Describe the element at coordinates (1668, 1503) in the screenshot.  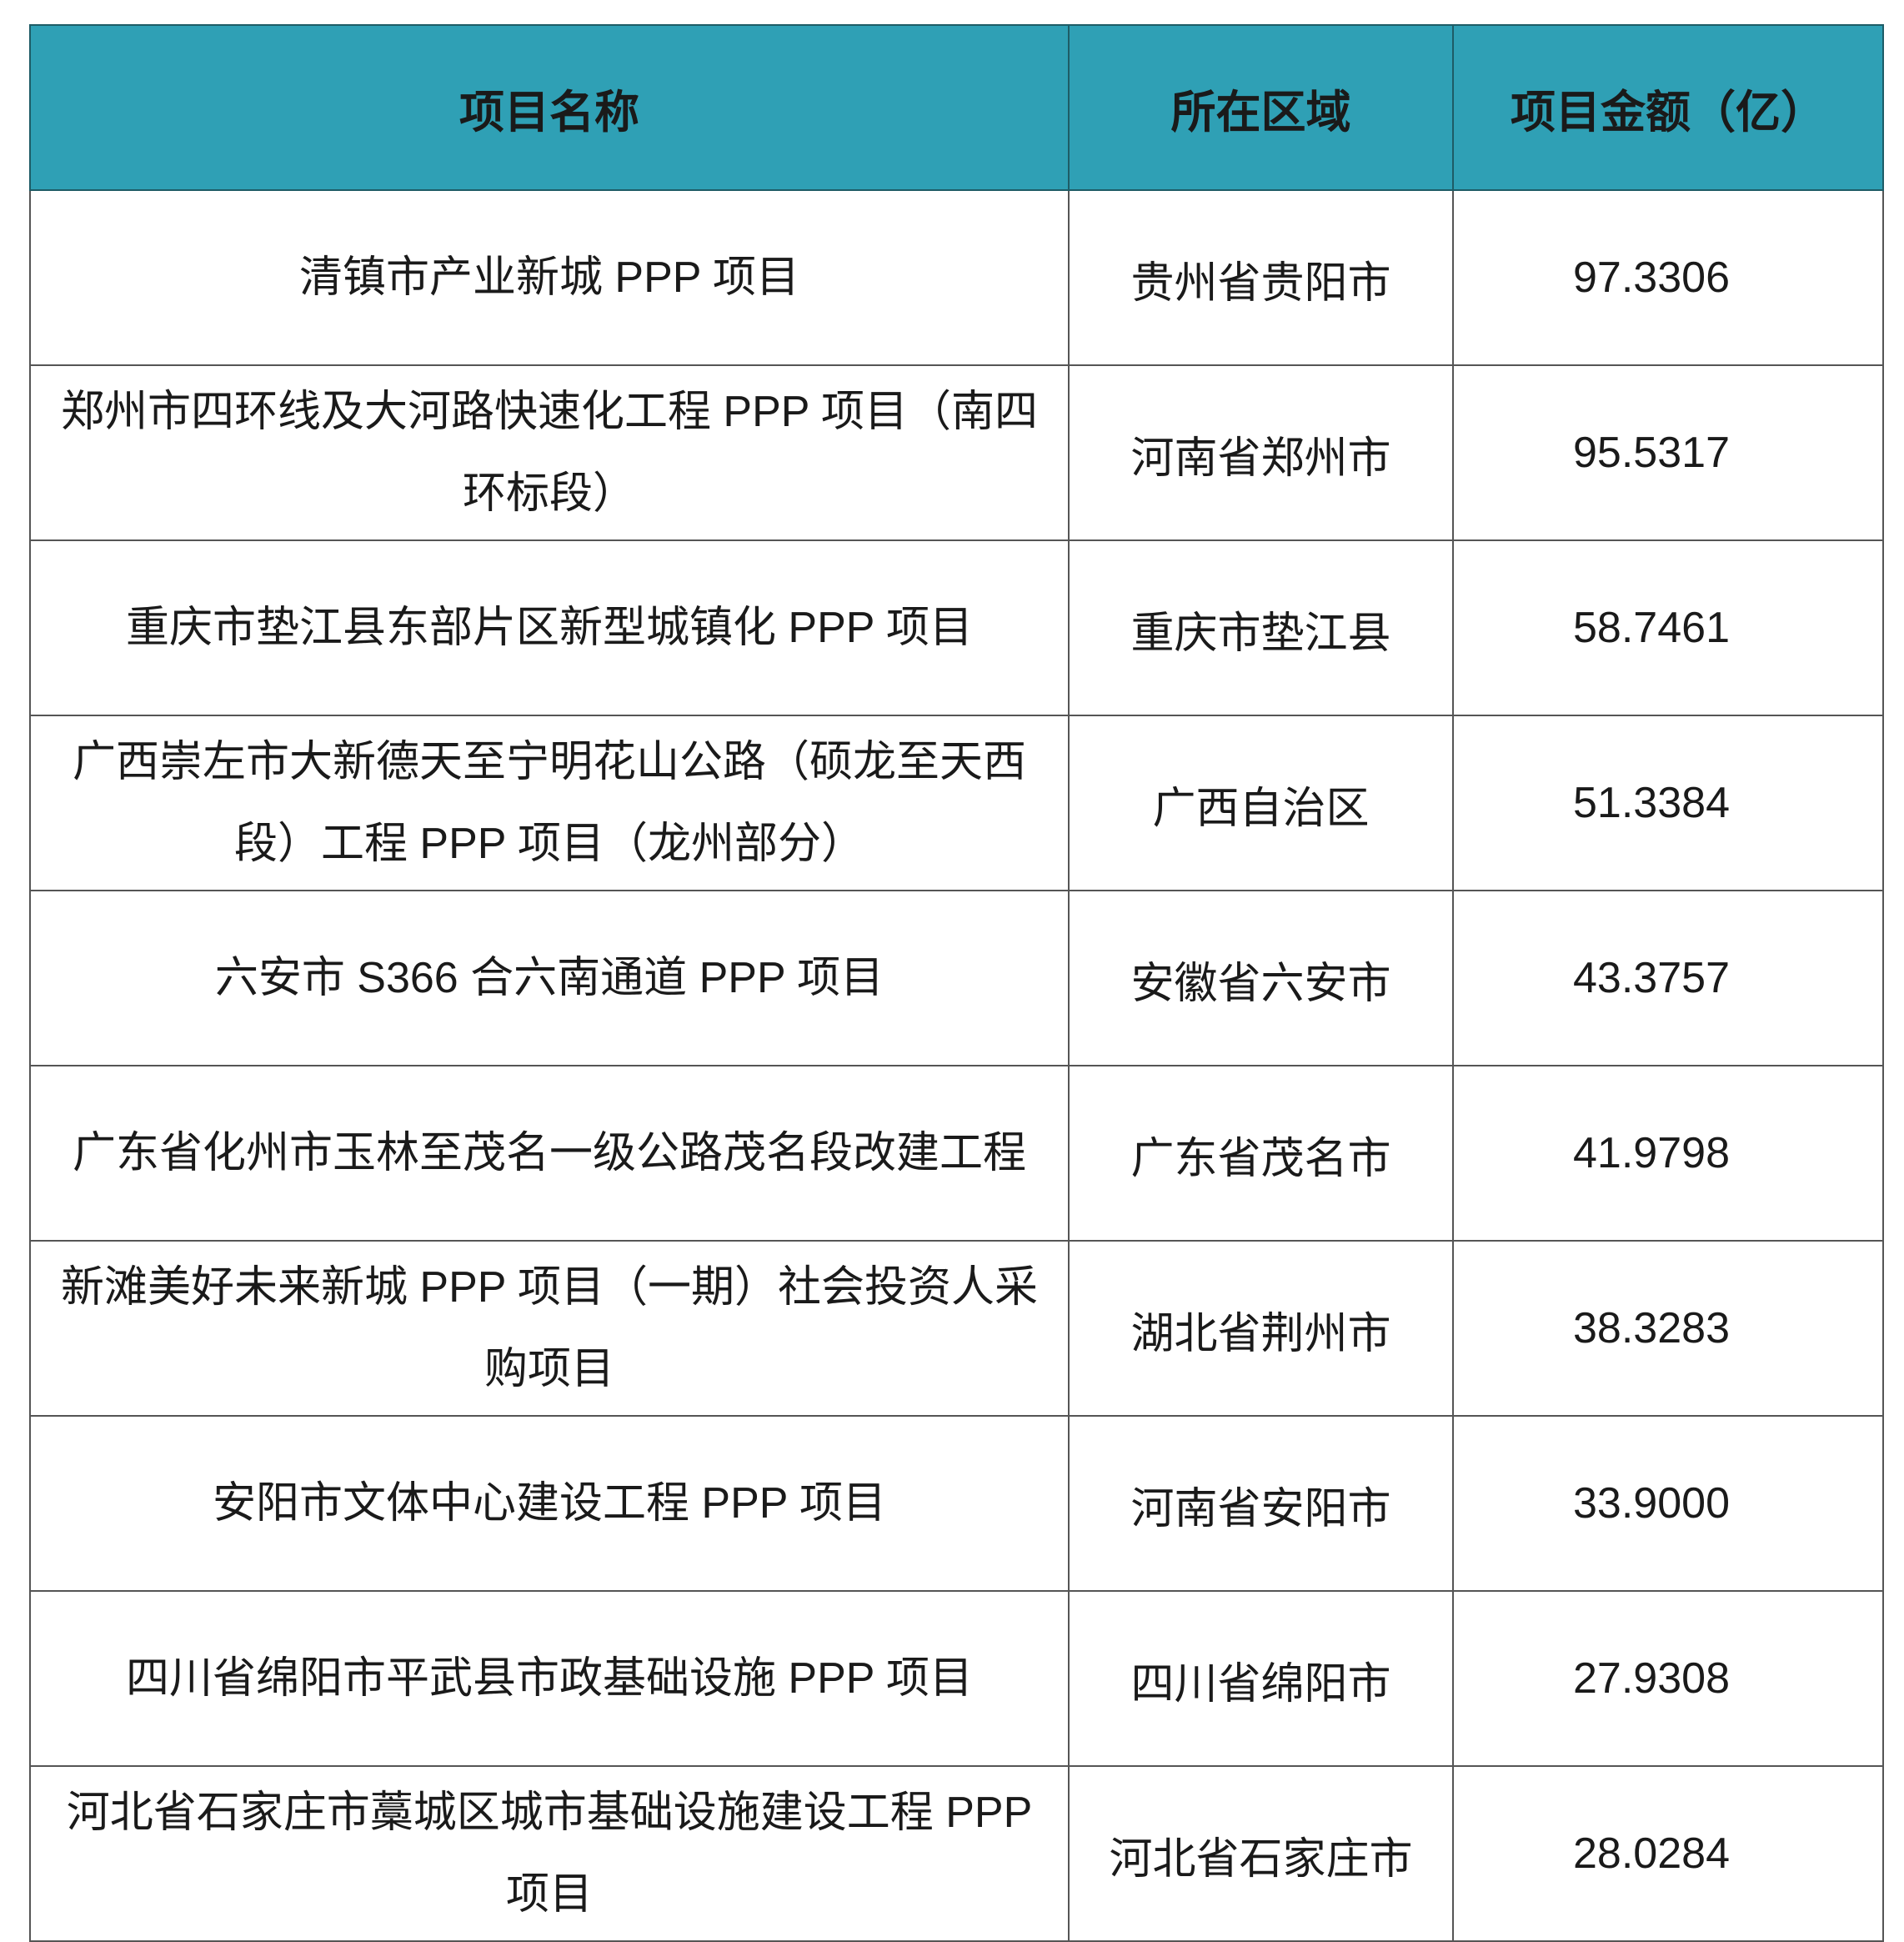
I see `amount-cell: 33.9000` at that location.